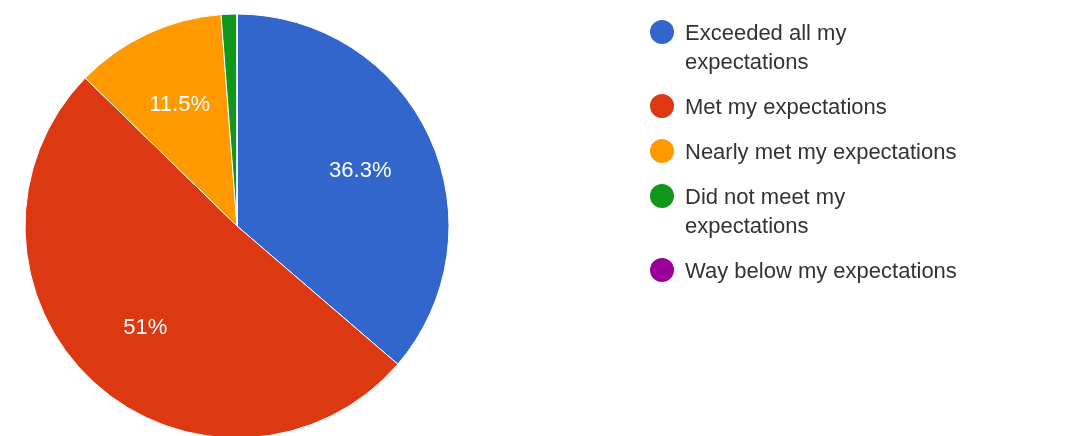  Describe the element at coordinates (786, 106) in the screenshot. I see `legend-label: Met my expectations` at that location.